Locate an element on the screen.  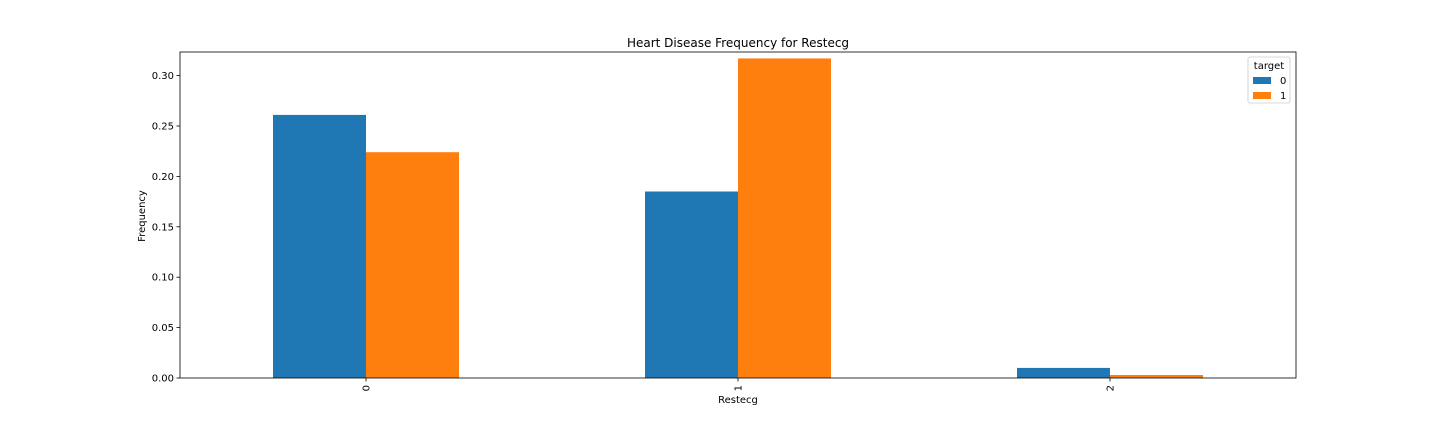
legend: target 0 1 is located at coordinates (1269, 80).